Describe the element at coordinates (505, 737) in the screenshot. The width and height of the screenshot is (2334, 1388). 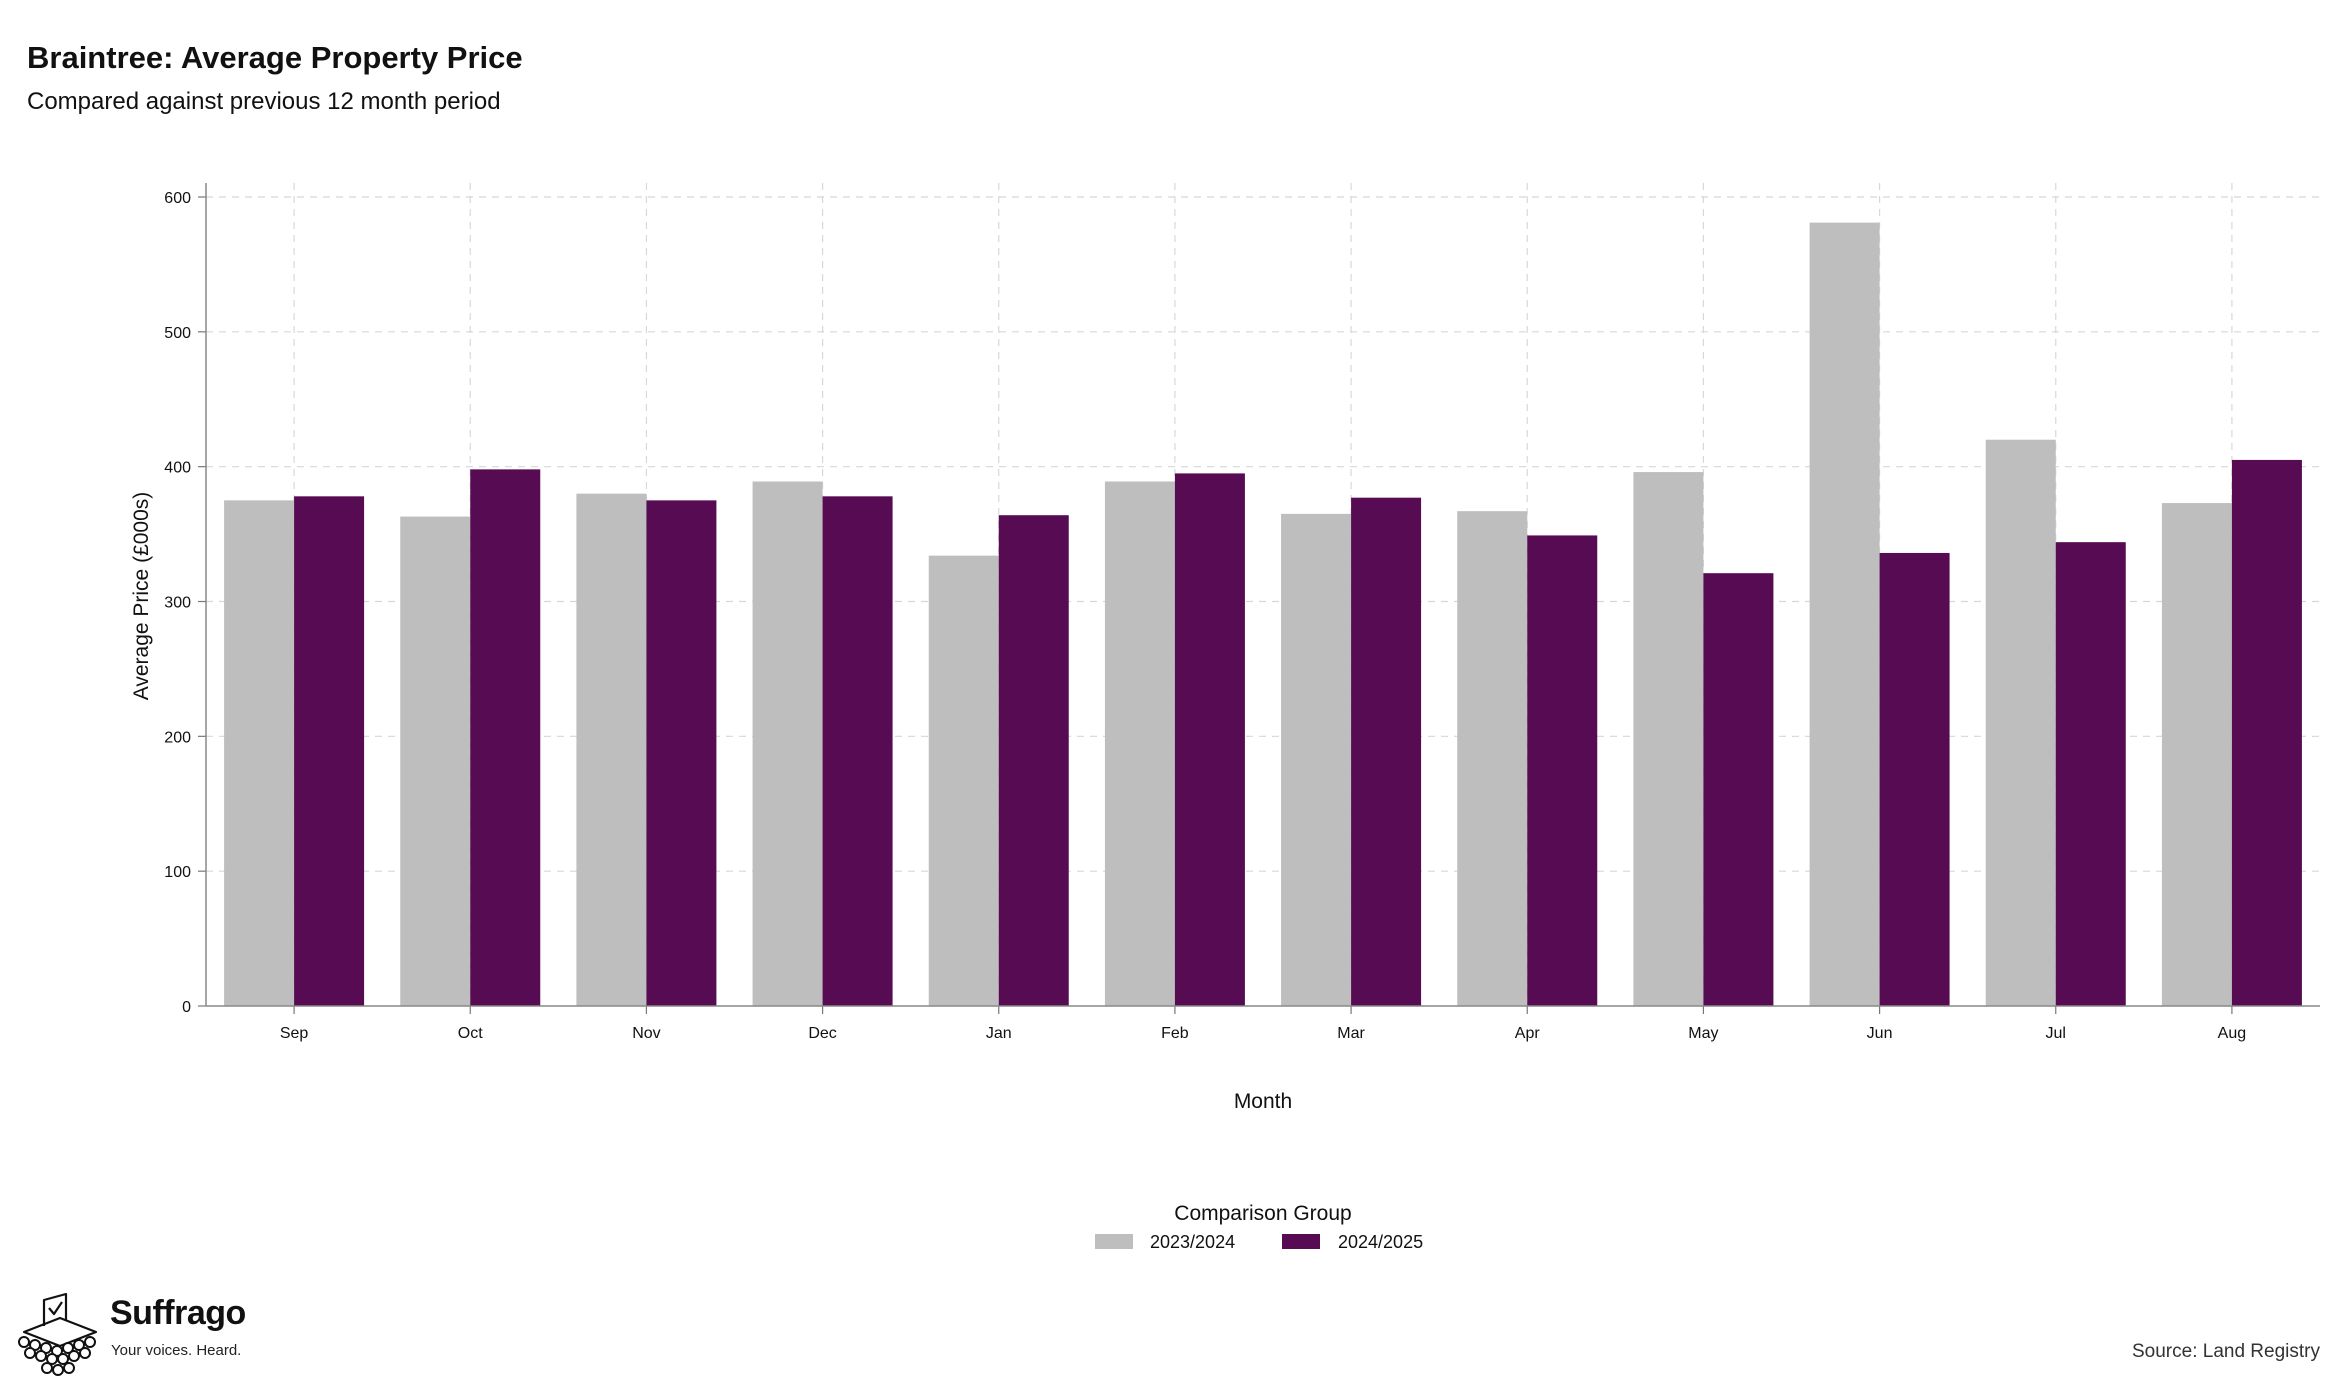
I see `bar-2024-2025-oct` at that location.